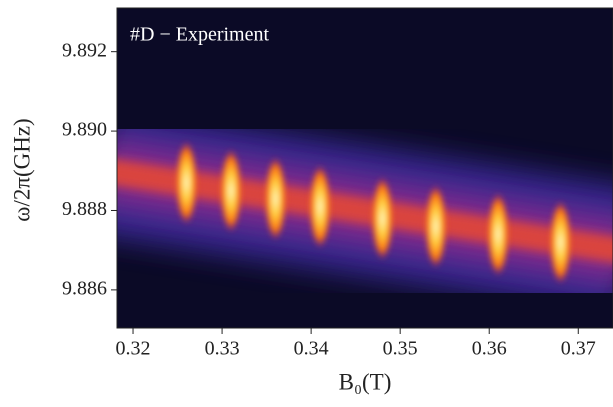 The height and width of the screenshot is (407, 613). What do you see at coordinates (84, 130) in the screenshot?
I see `y-tick-label: 9.890` at bounding box center [84, 130].